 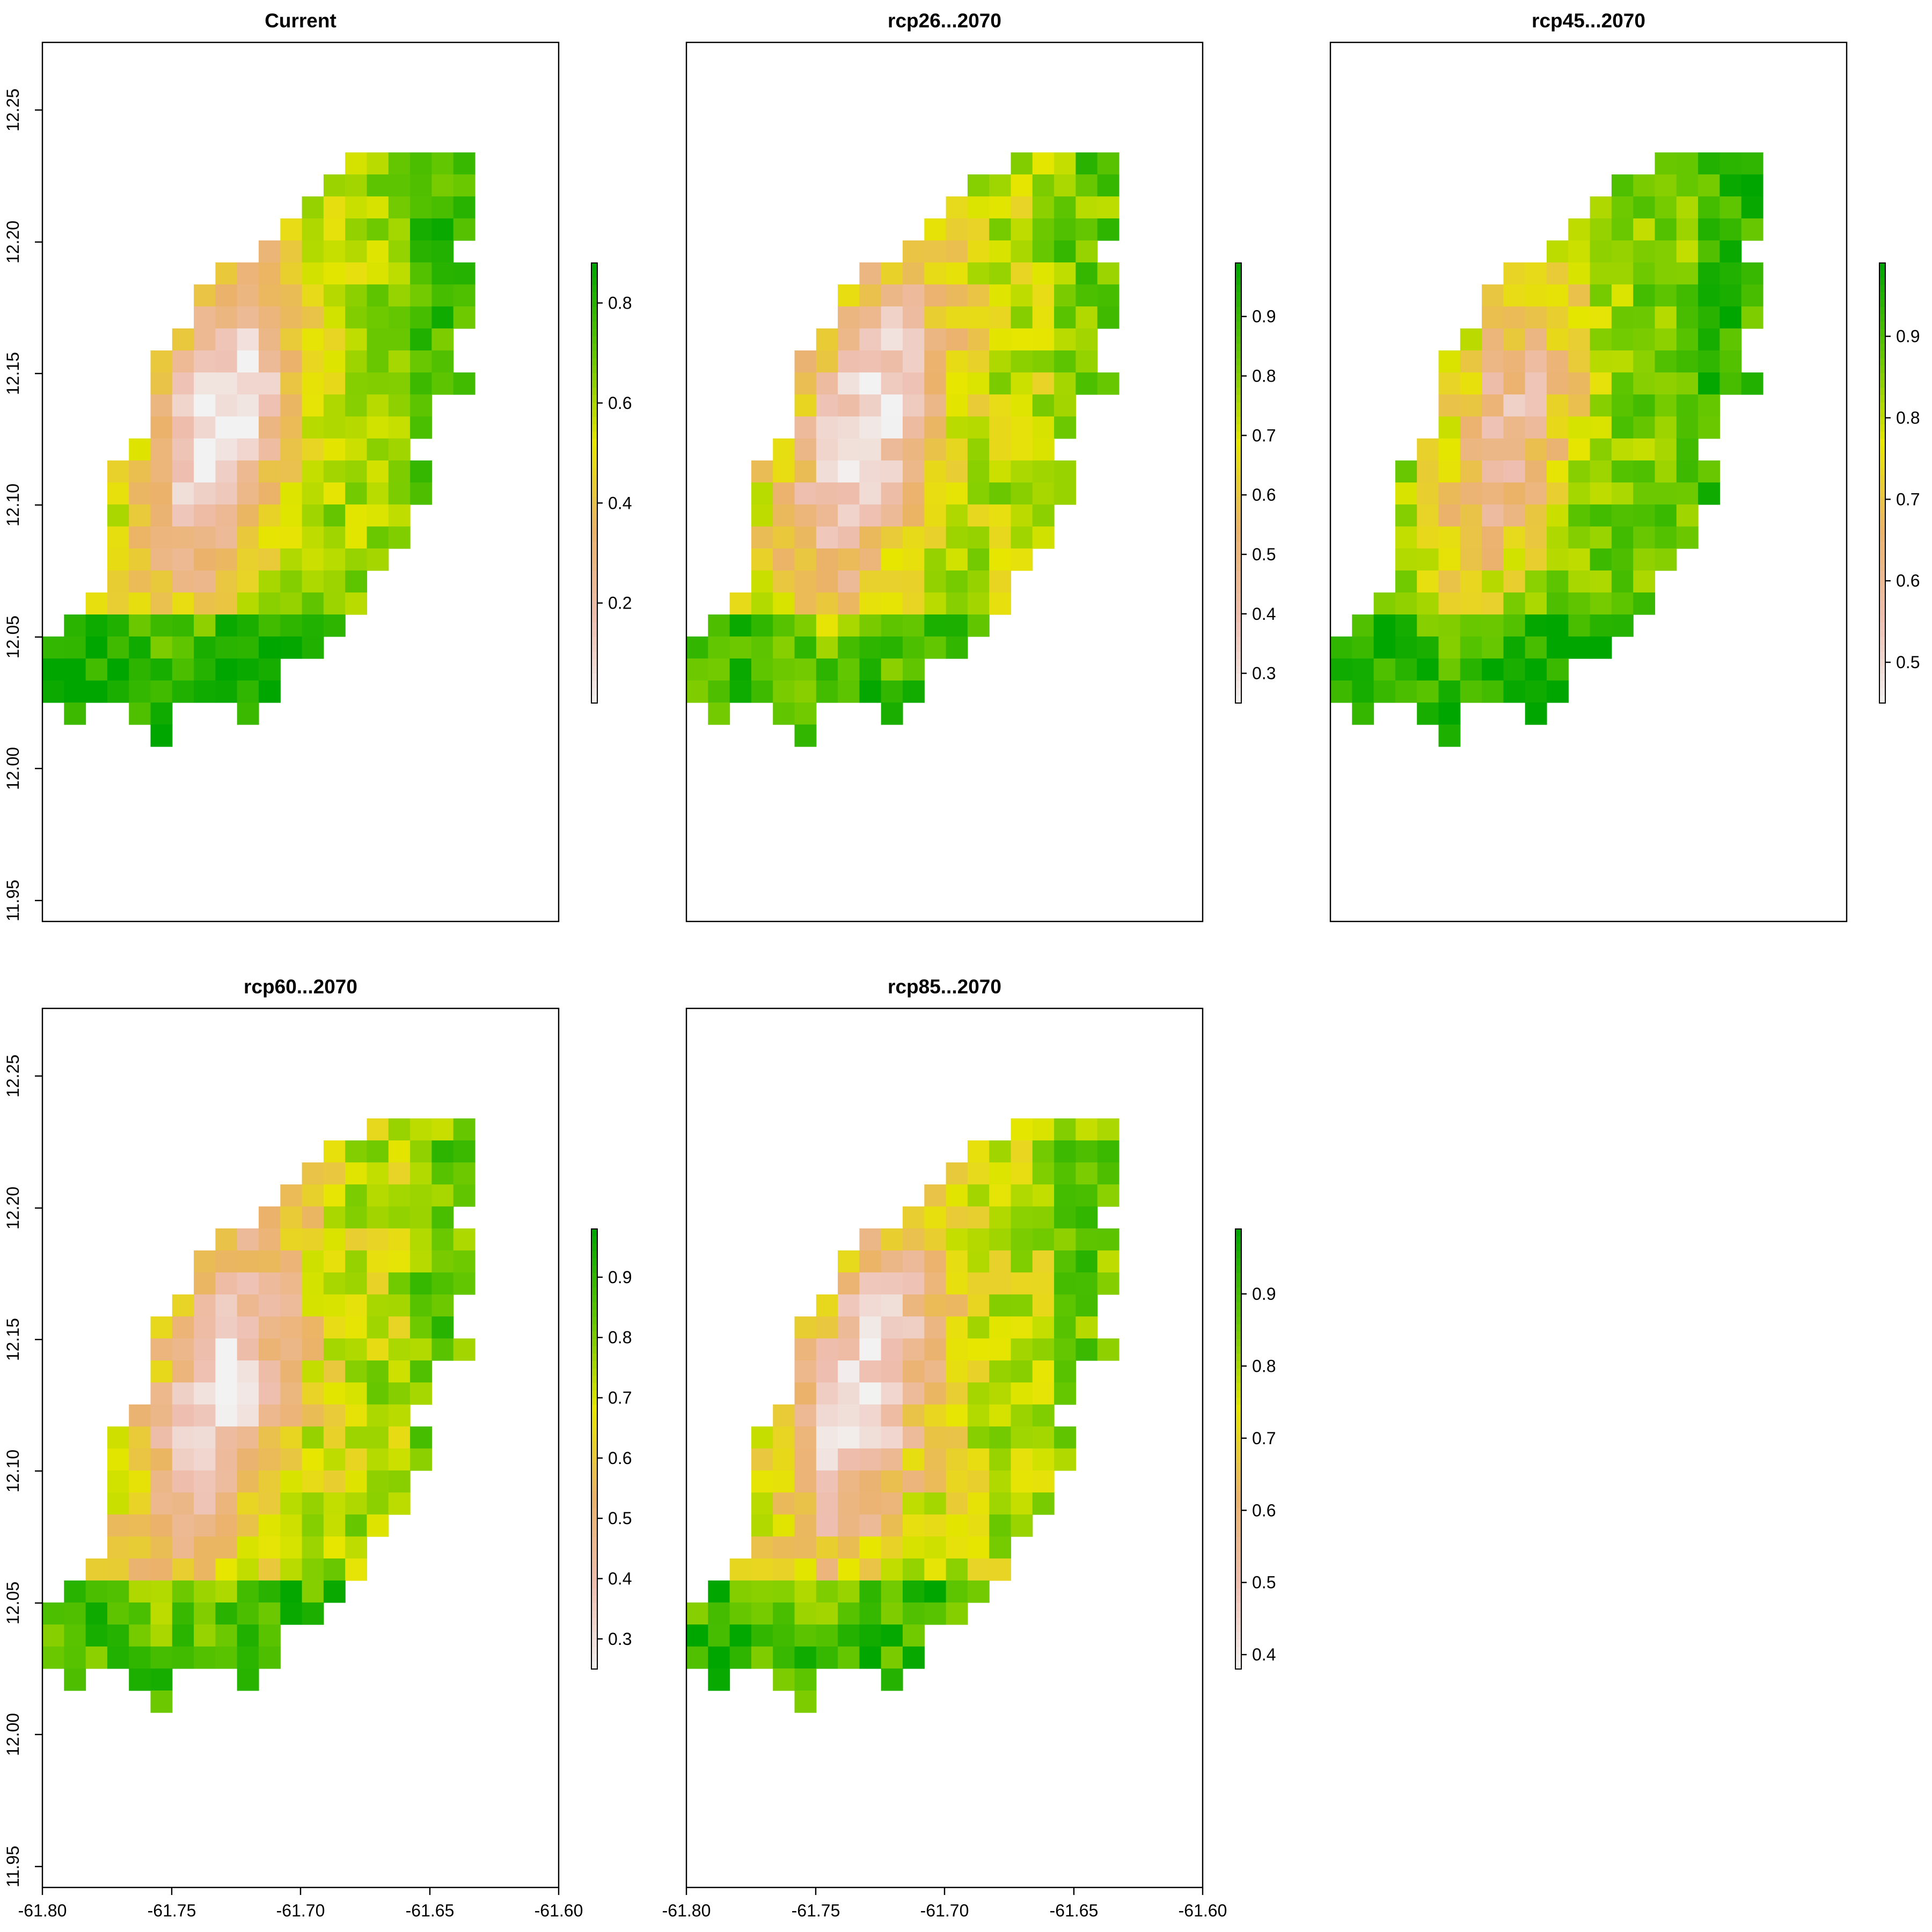 What do you see at coordinates (902, 1415) in the screenshot?
I see `raster-cells` at bounding box center [902, 1415].